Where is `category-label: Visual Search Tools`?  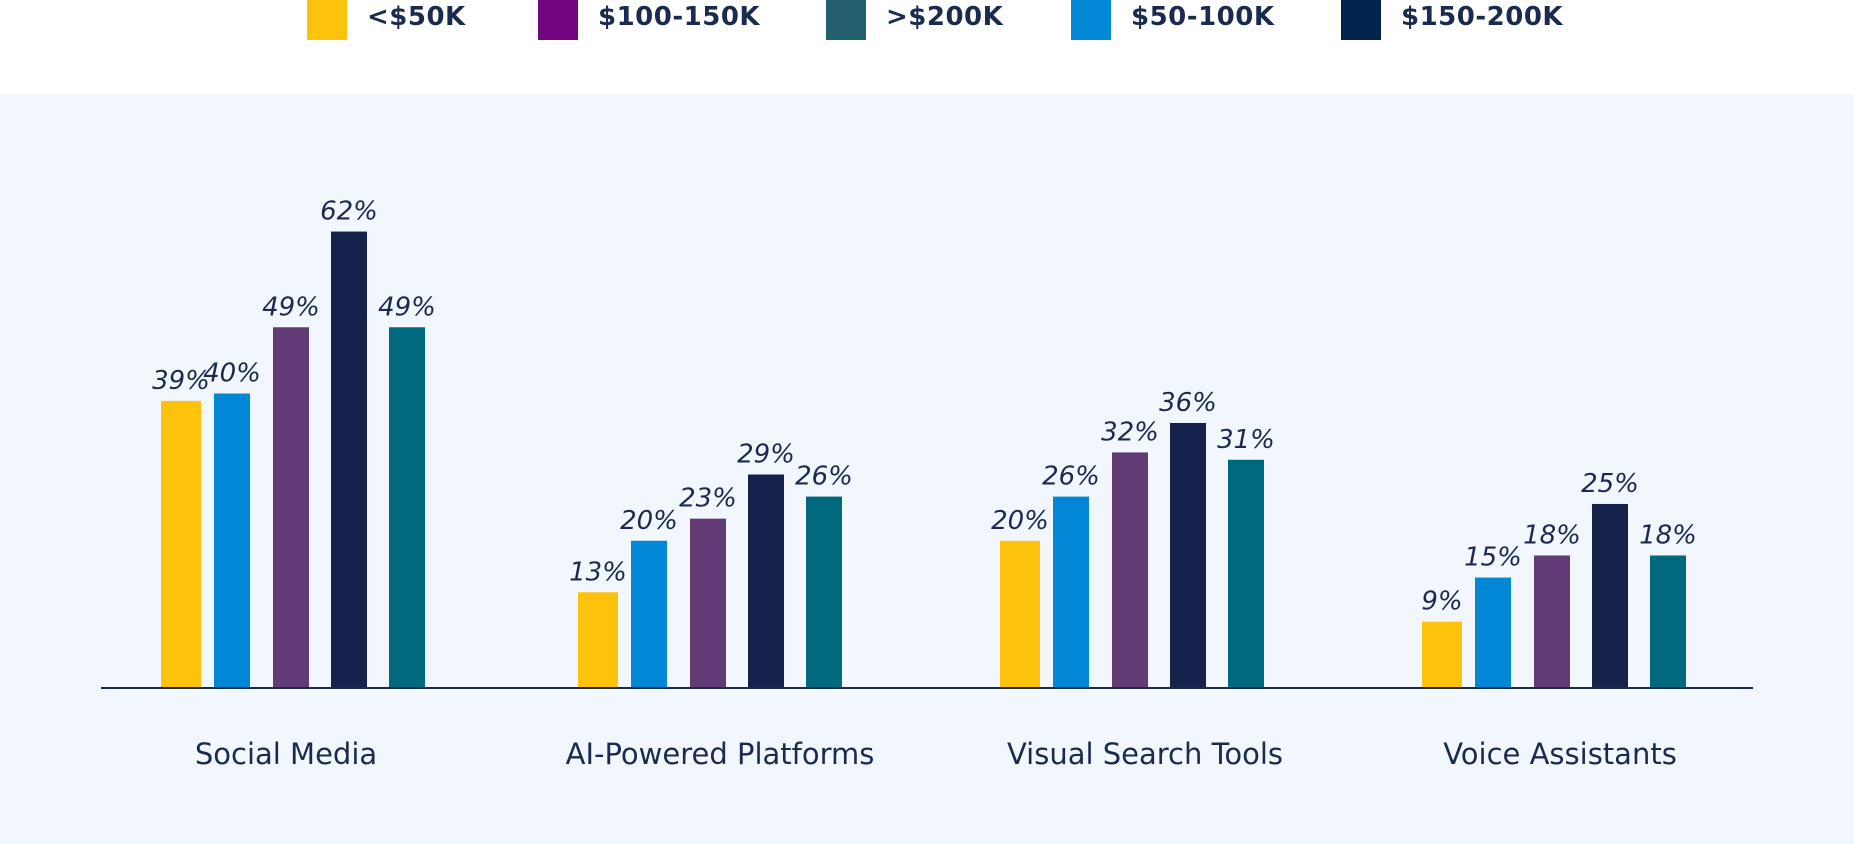 category-label: Visual Search Tools is located at coordinates (1145, 754).